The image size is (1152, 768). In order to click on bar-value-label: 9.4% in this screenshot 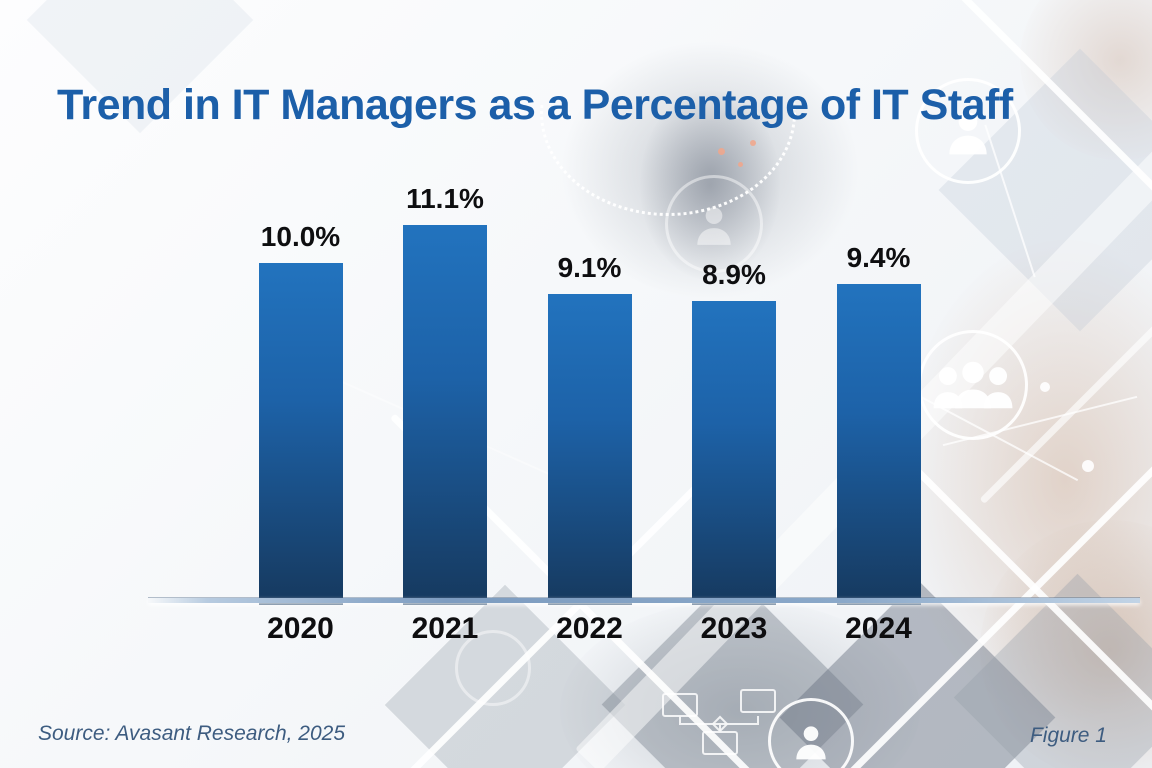, I will do `click(878, 257)`.